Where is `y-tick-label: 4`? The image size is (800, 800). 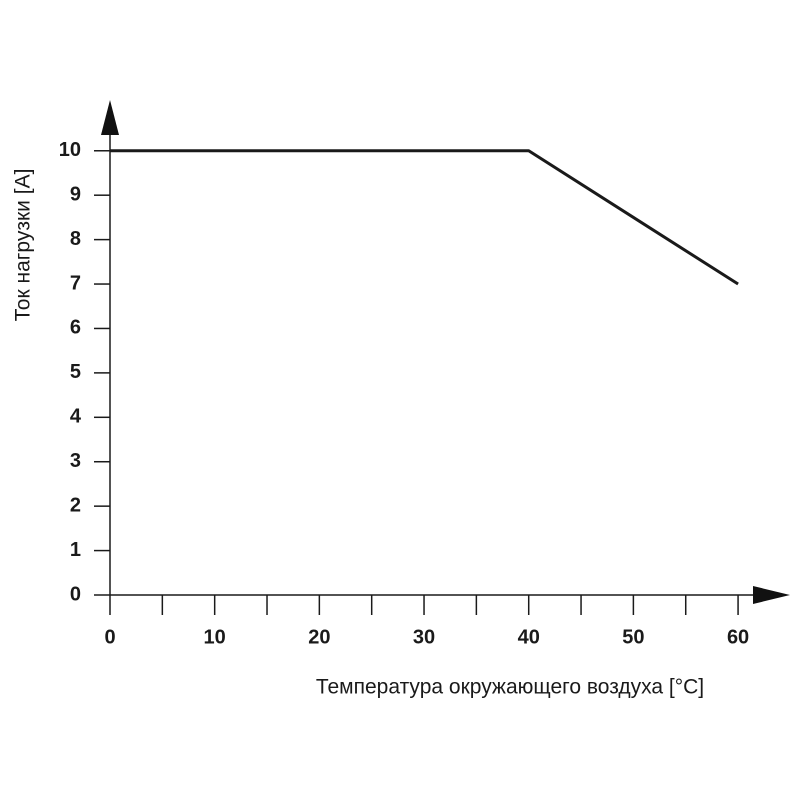 y-tick-label: 4 is located at coordinates (76, 417).